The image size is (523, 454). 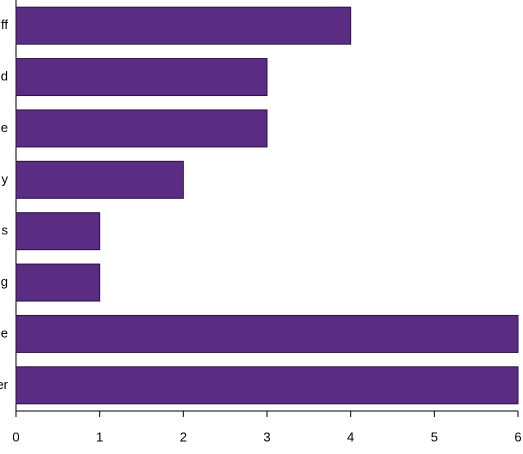 I want to click on y-tick-label: g, so click(x=4, y=281).